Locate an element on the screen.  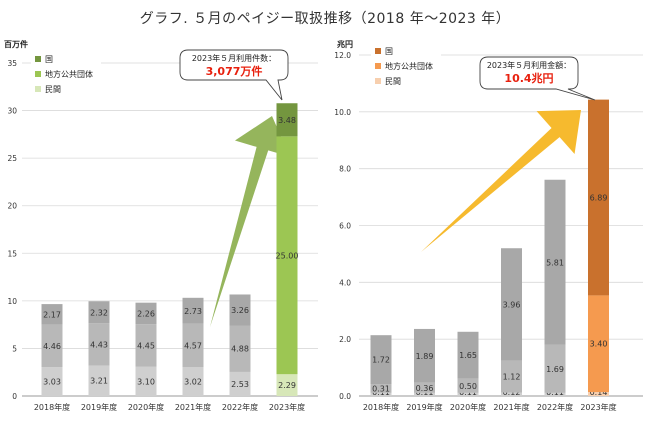
data-label: 4.45 is located at coordinates (146, 345).